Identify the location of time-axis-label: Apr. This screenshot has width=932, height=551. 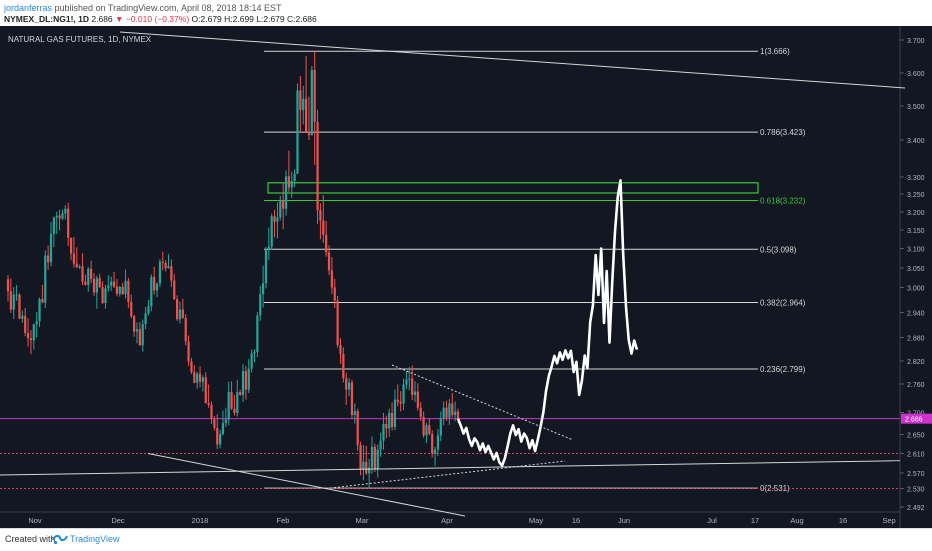
(447, 520).